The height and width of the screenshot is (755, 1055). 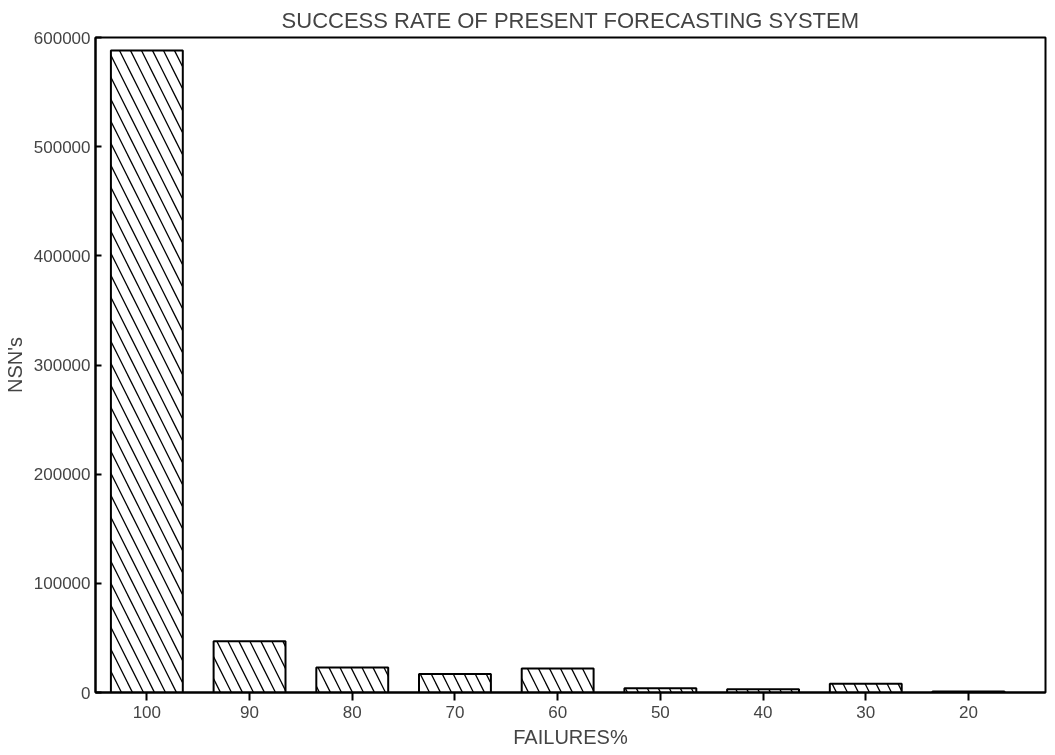 What do you see at coordinates (763, 712) in the screenshot?
I see `x-tick-label: 40` at bounding box center [763, 712].